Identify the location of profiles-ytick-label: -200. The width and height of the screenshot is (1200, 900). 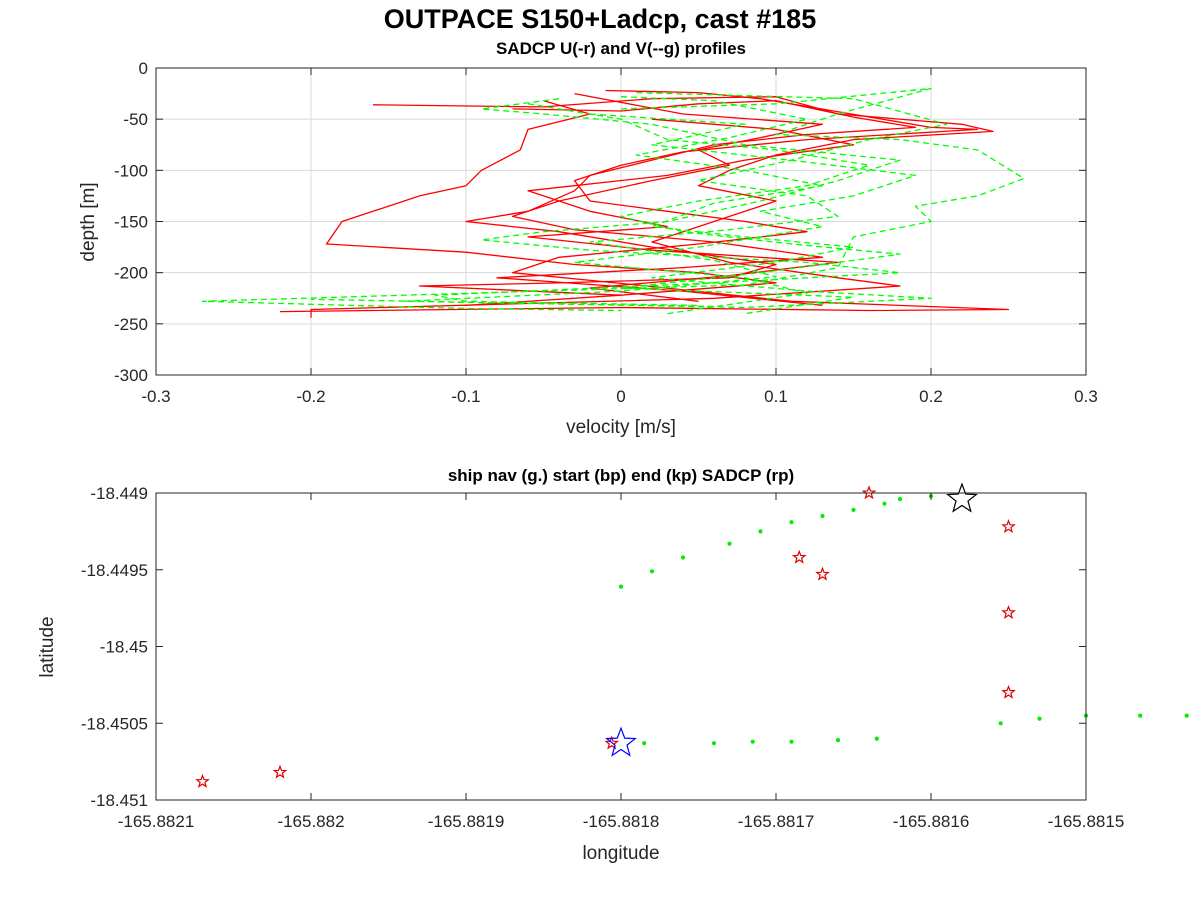
(131, 273).